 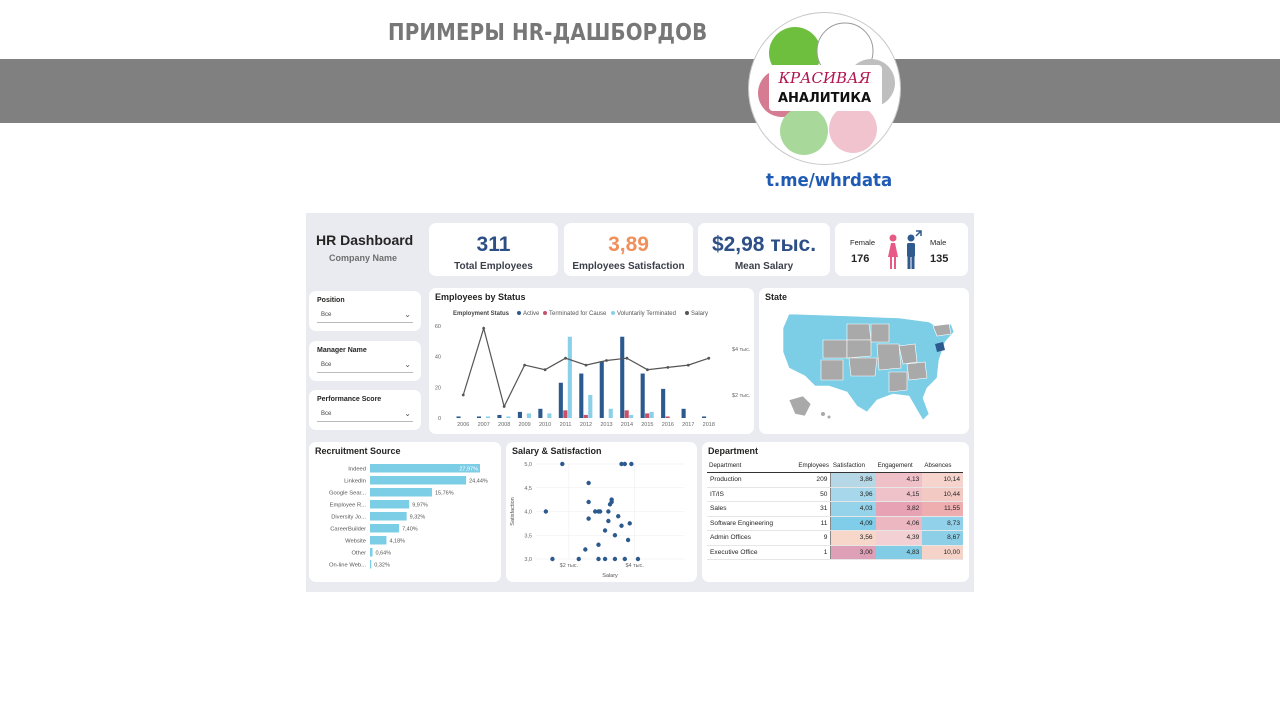 What do you see at coordinates (519, 313) in the screenshot?
I see `legend-marker` at bounding box center [519, 313].